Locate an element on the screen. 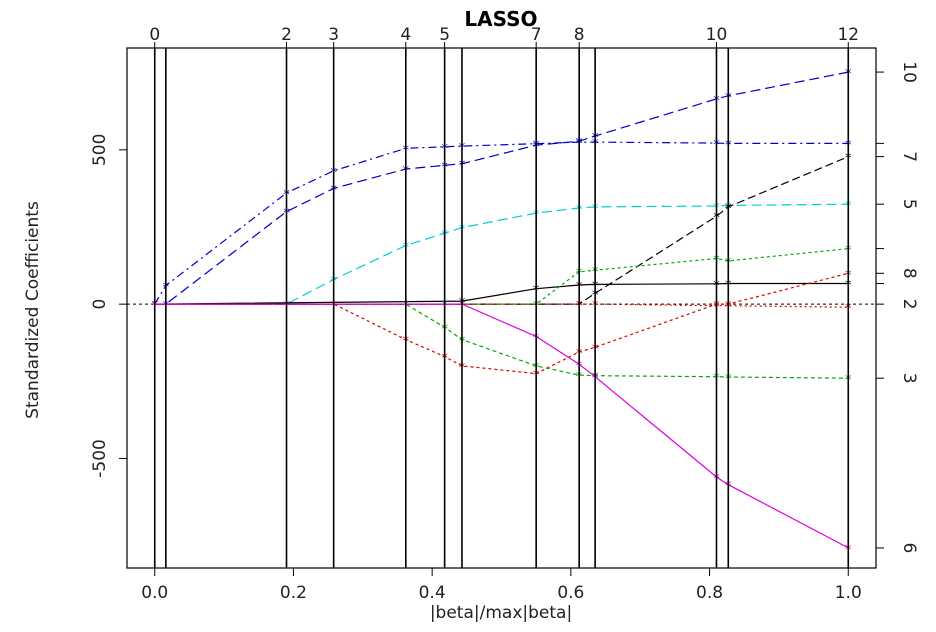  top-tick-label: 5 is located at coordinates (444, 35).